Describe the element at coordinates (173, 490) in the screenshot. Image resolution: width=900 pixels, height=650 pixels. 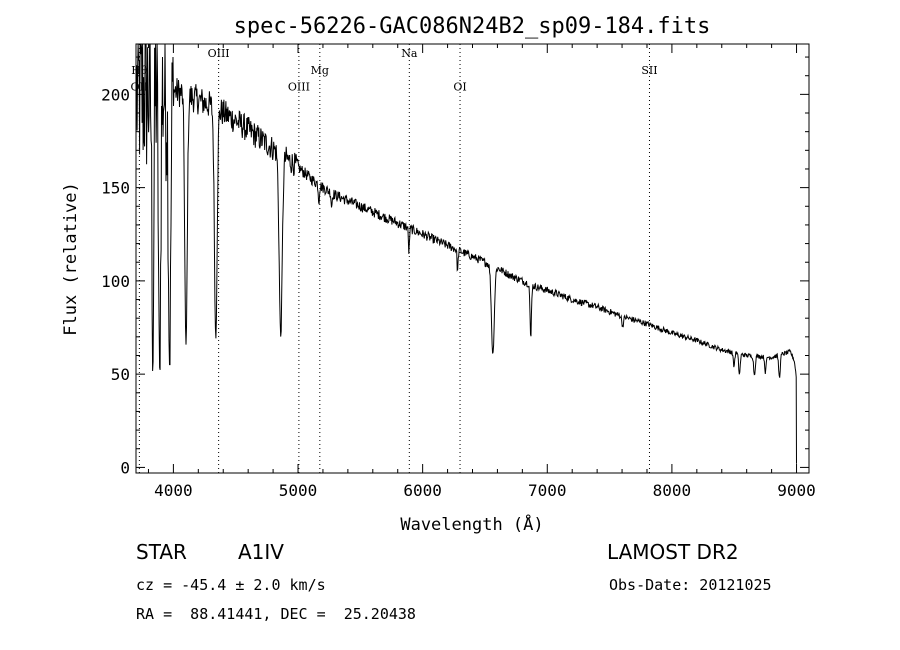
I see `x-tick-label: 4000` at that location.